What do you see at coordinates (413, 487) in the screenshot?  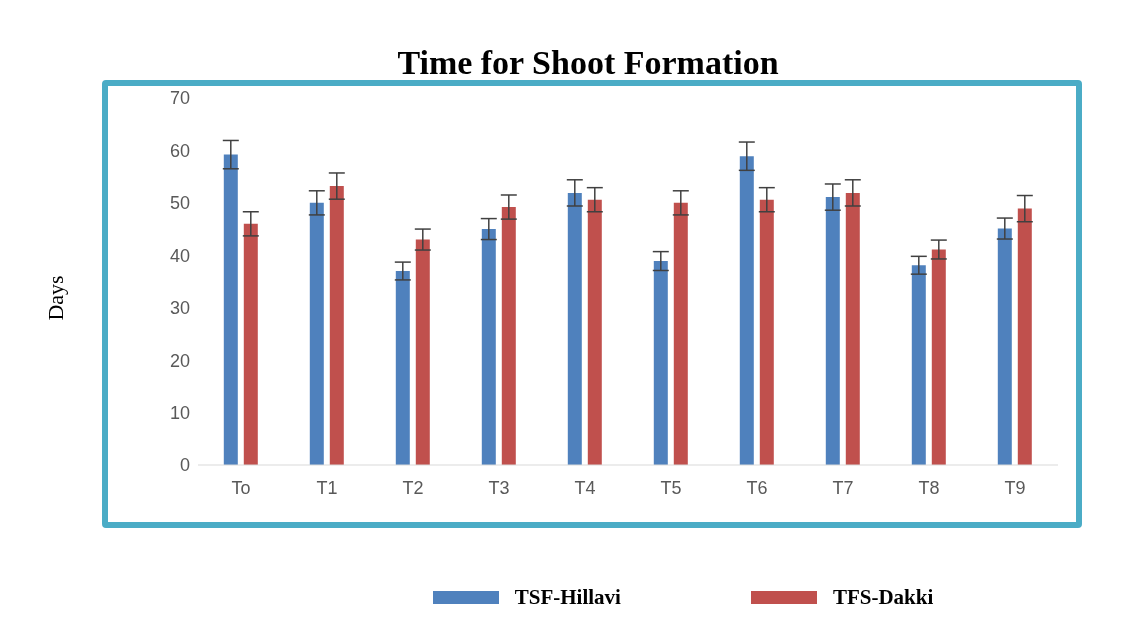 I see `x-tick-label: T2` at bounding box center [413, 487].